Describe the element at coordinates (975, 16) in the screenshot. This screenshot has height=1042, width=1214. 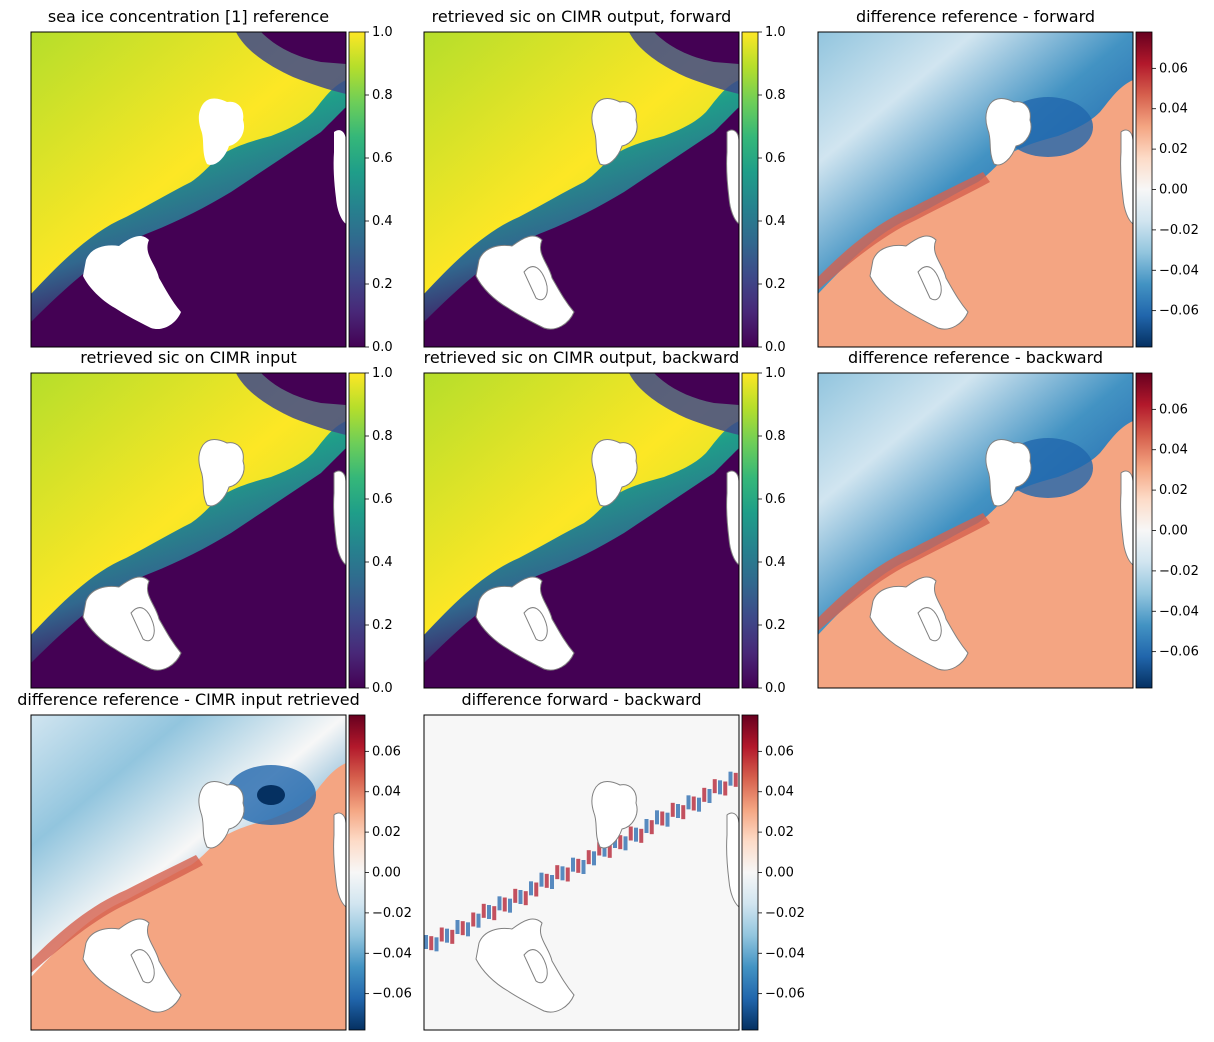
I see `panel-title: difference reference - forward` at that location.